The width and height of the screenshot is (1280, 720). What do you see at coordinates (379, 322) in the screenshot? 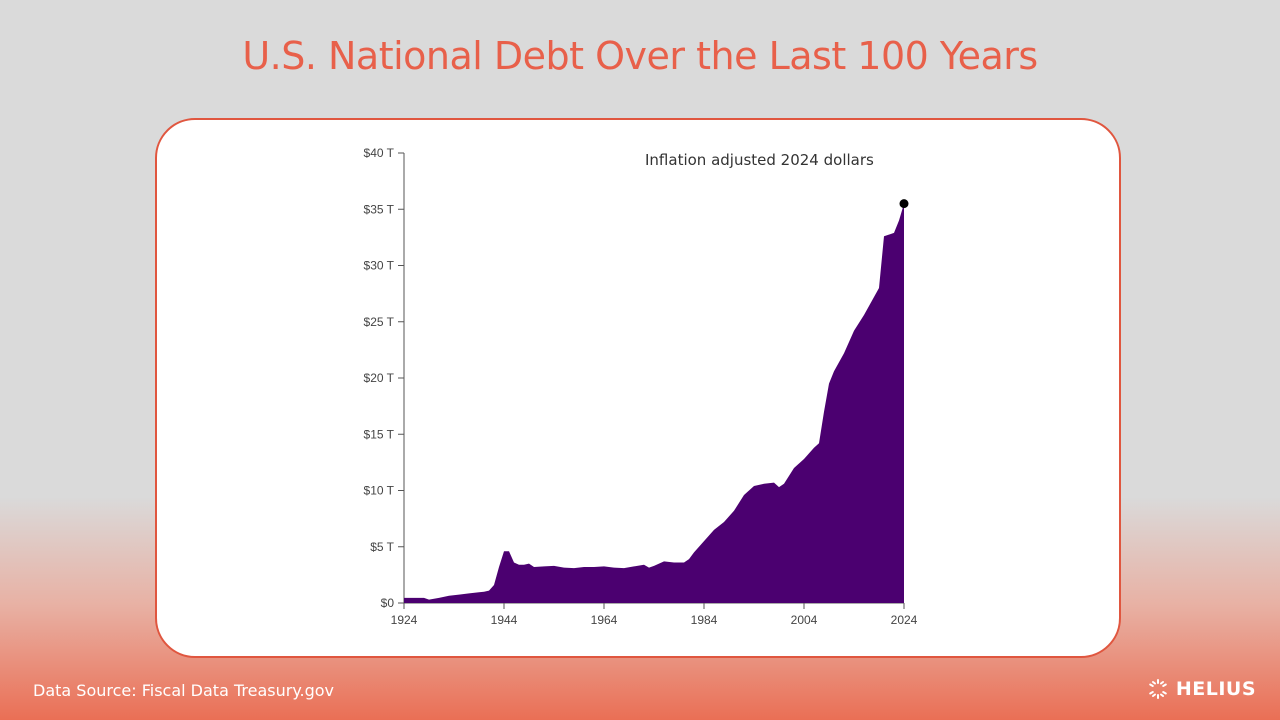
I see `y-tick-label: $25 T` at bounding box center [379, 322].